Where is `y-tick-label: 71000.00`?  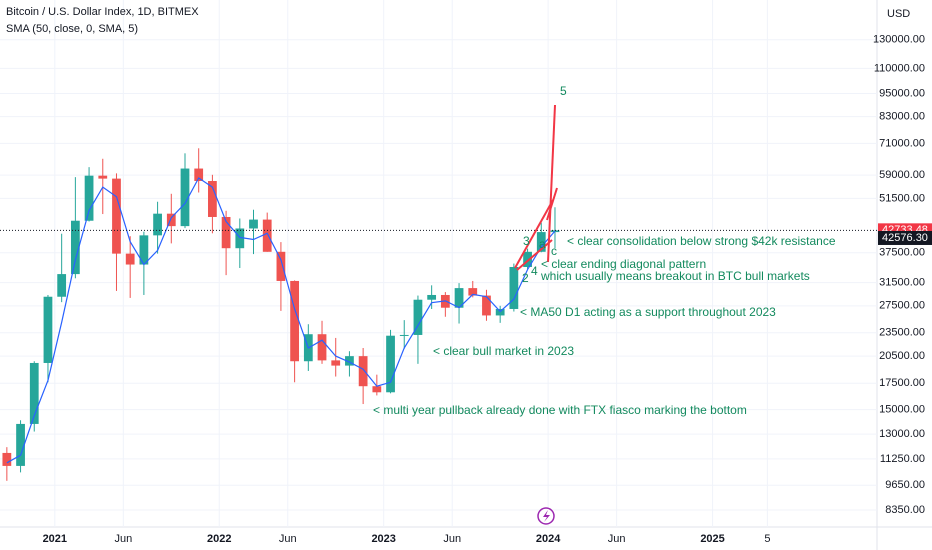
y-tick-label: 71000.00 is located at coordinates (902, 143).